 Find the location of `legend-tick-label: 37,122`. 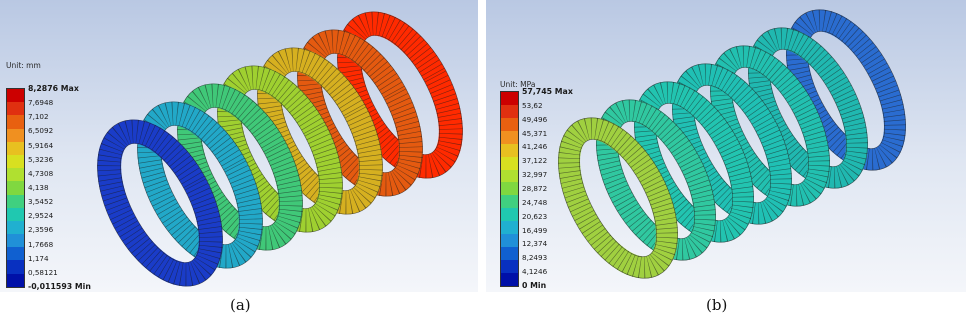

legend-tick-label: 37,122 is located at coordinates (535, 161).